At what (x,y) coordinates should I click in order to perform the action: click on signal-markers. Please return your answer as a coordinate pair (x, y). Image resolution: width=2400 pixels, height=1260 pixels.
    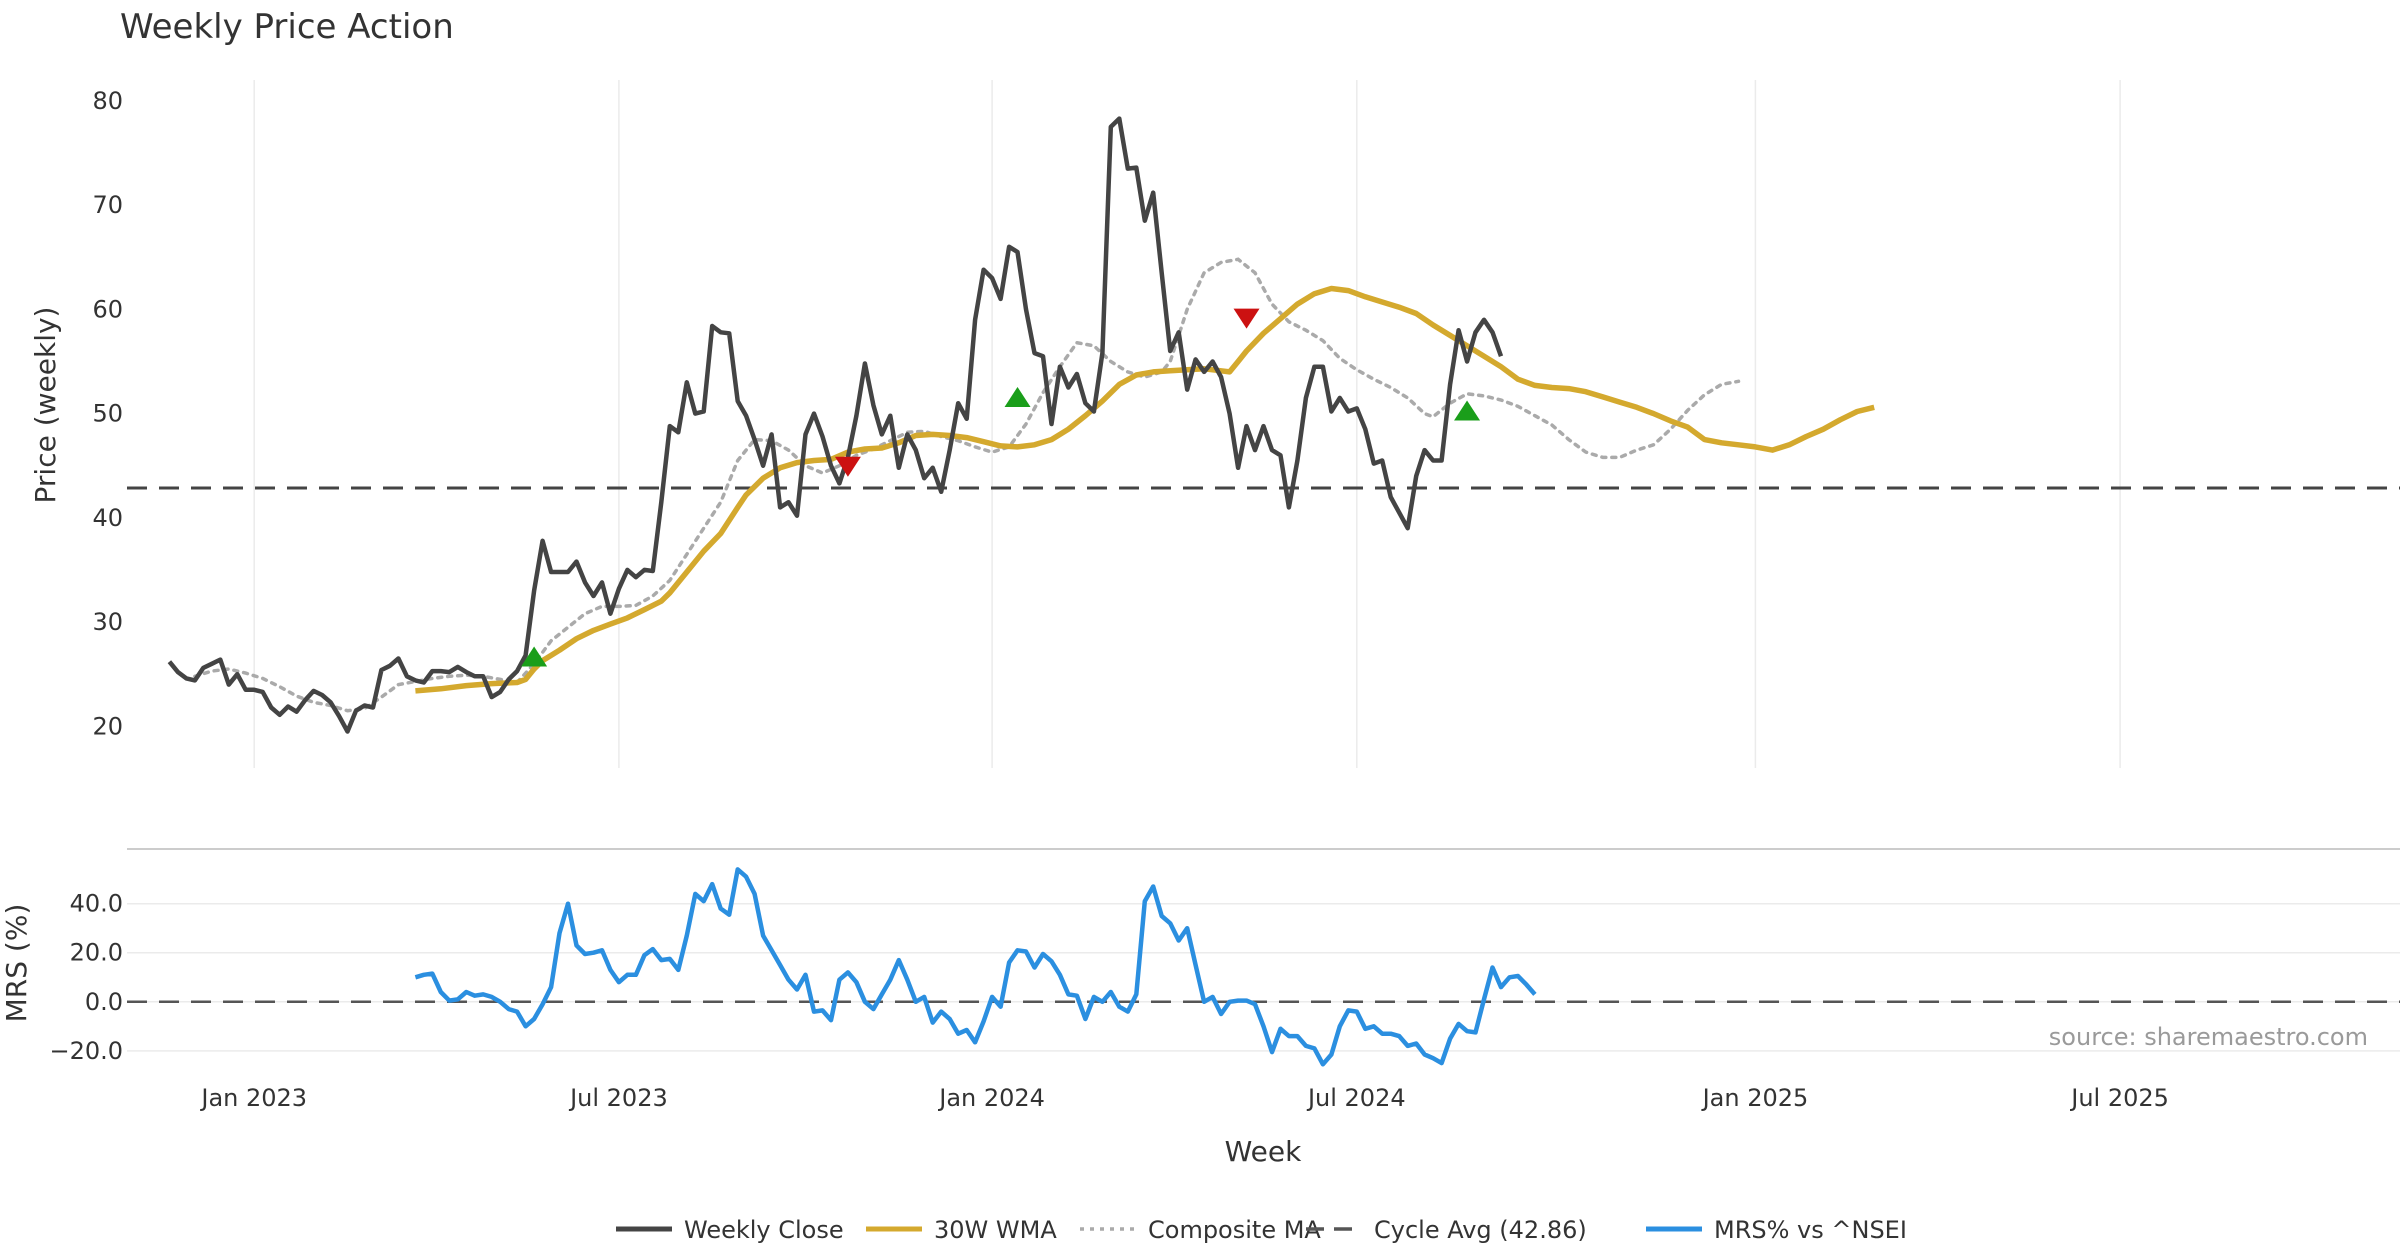
    Looking at the image, I should click on (1001, 487).